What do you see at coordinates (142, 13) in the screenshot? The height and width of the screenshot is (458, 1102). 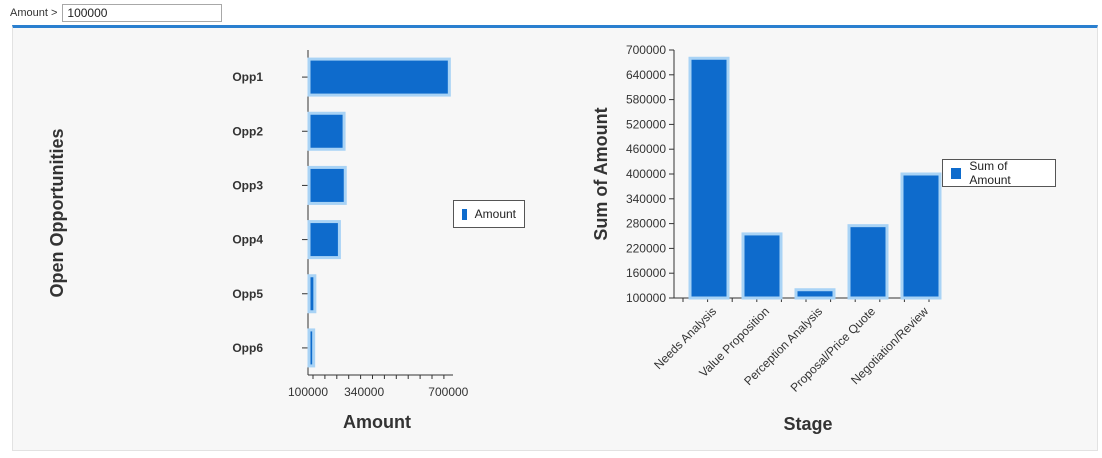 I see `amount-filter-input` at bounding box center [142, 13].